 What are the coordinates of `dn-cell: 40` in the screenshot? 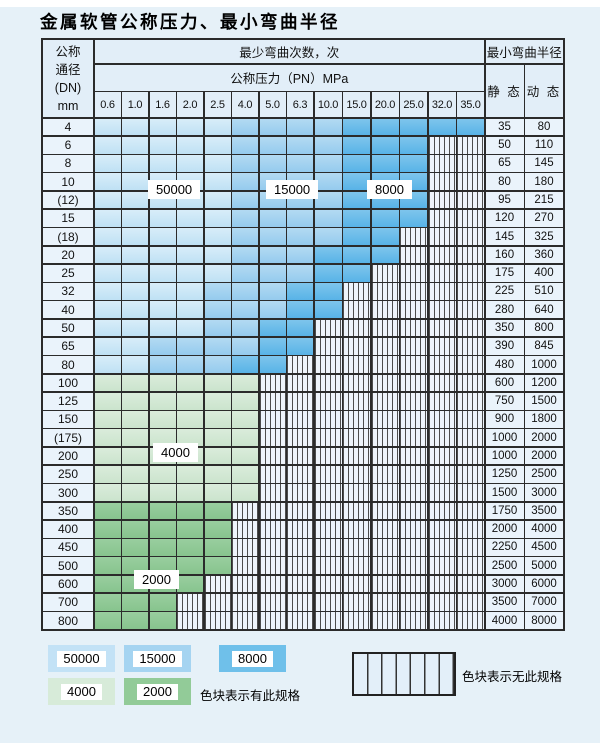 It's located at (68, 310).